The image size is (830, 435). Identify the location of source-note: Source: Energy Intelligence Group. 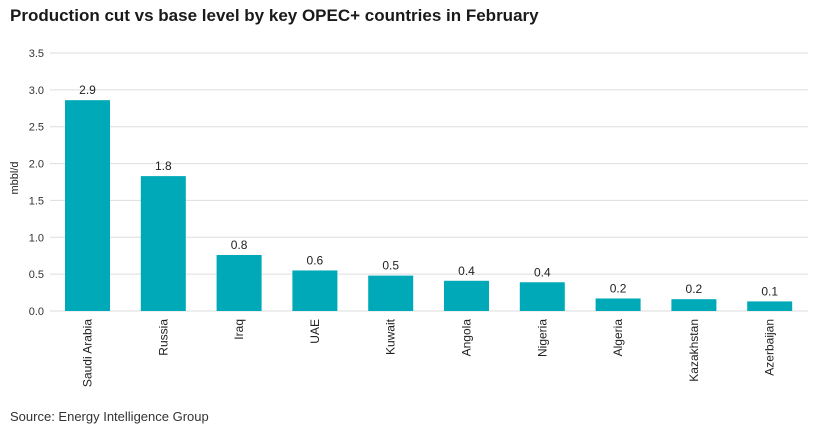
(109, 416).